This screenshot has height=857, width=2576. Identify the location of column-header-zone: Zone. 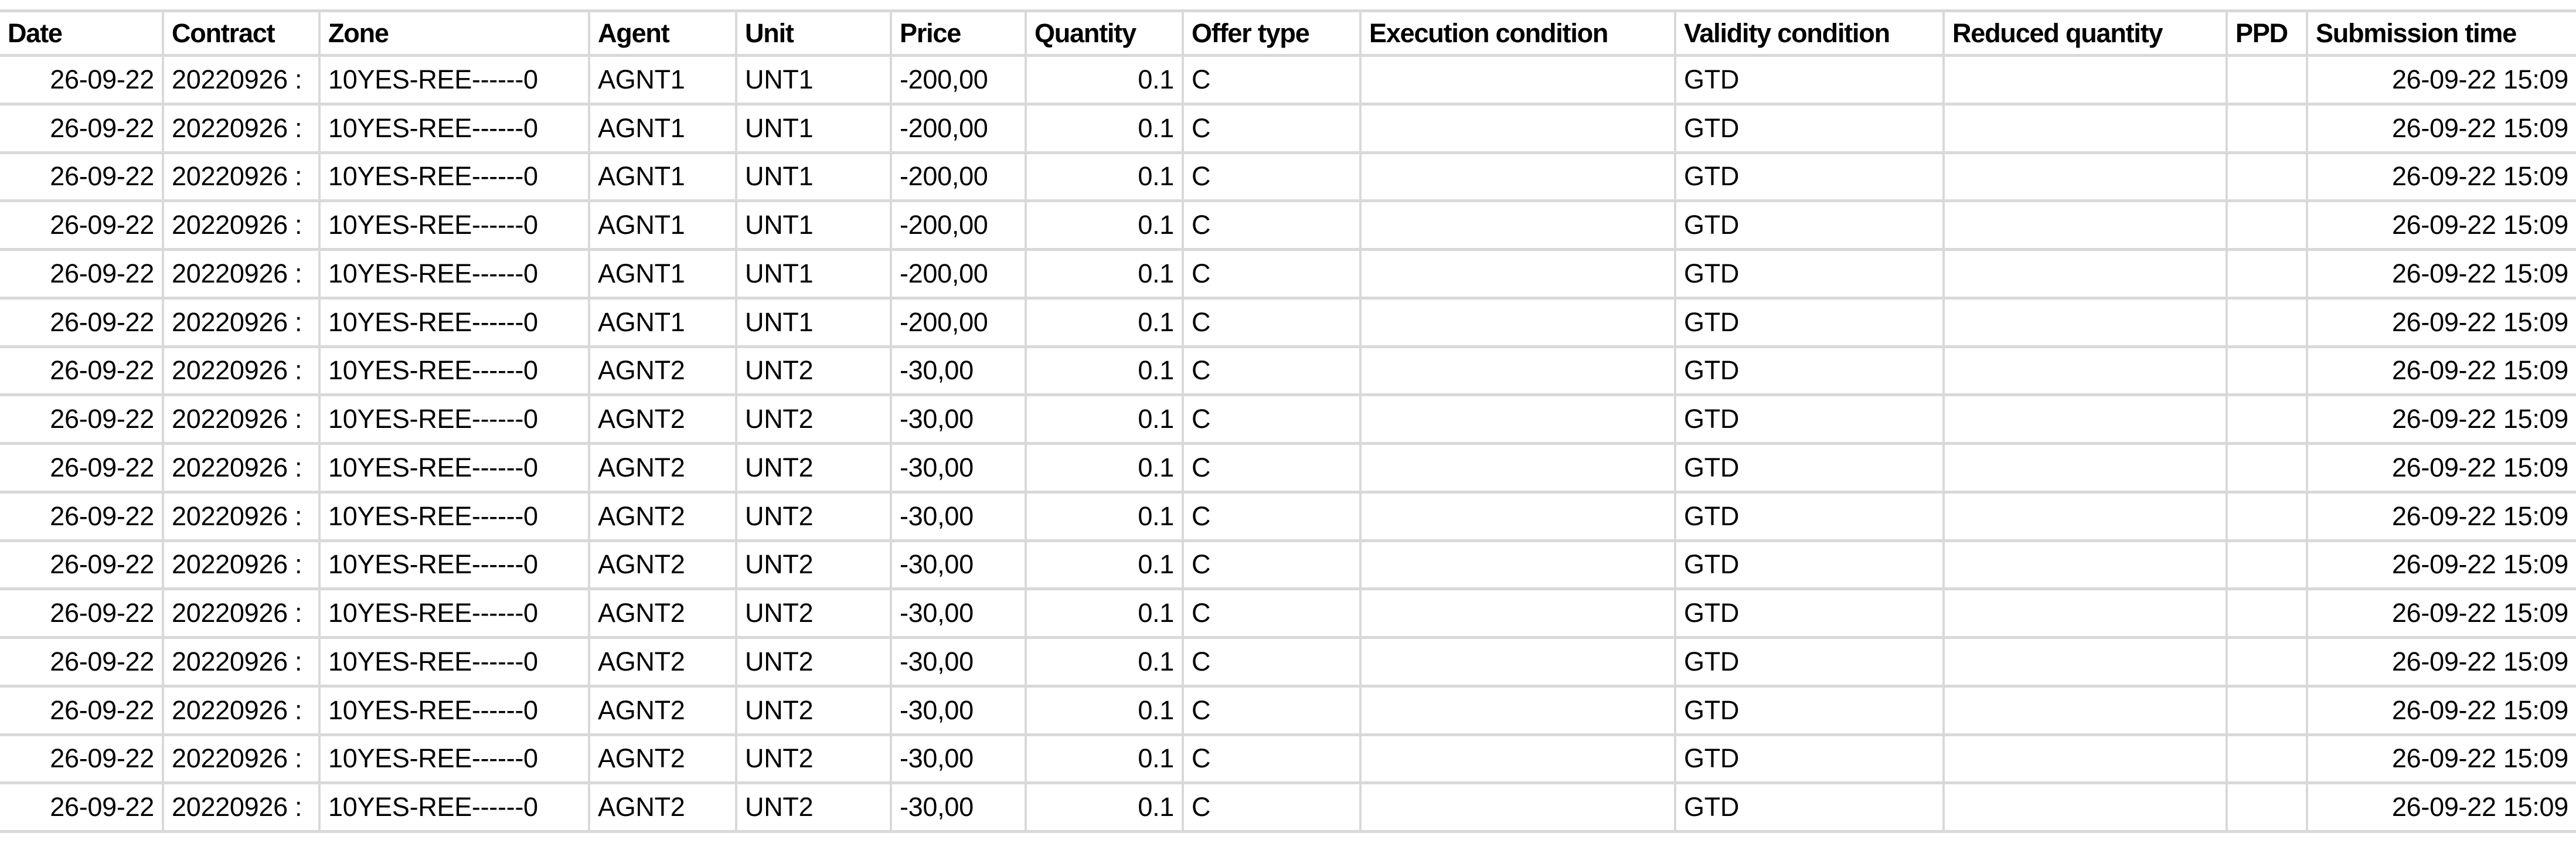
(455, 34).